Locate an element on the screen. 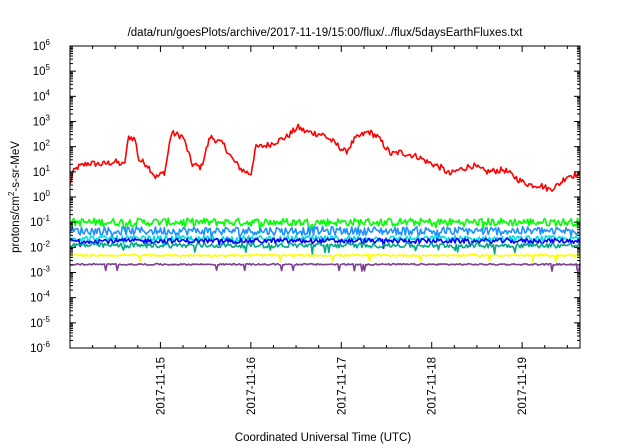 The height and width of the screenshot is (448, 640). y-tick-label: 10⁰ is located at coordinates (42, 196).